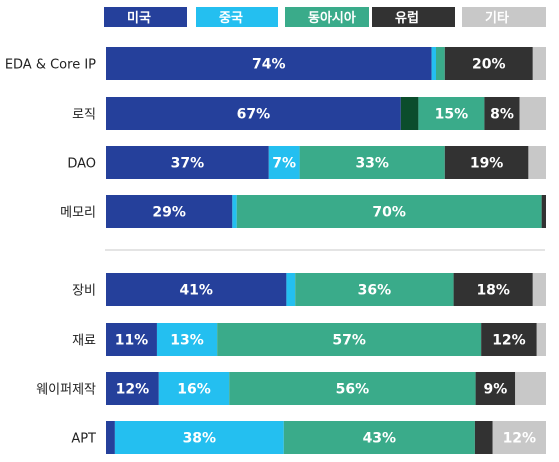 This screenshot has height=462, width=559. What do you see at coordinates (497, 18) in the screenshot?
I see `legend-label-5: 기타` at bounding box center [497, 18].